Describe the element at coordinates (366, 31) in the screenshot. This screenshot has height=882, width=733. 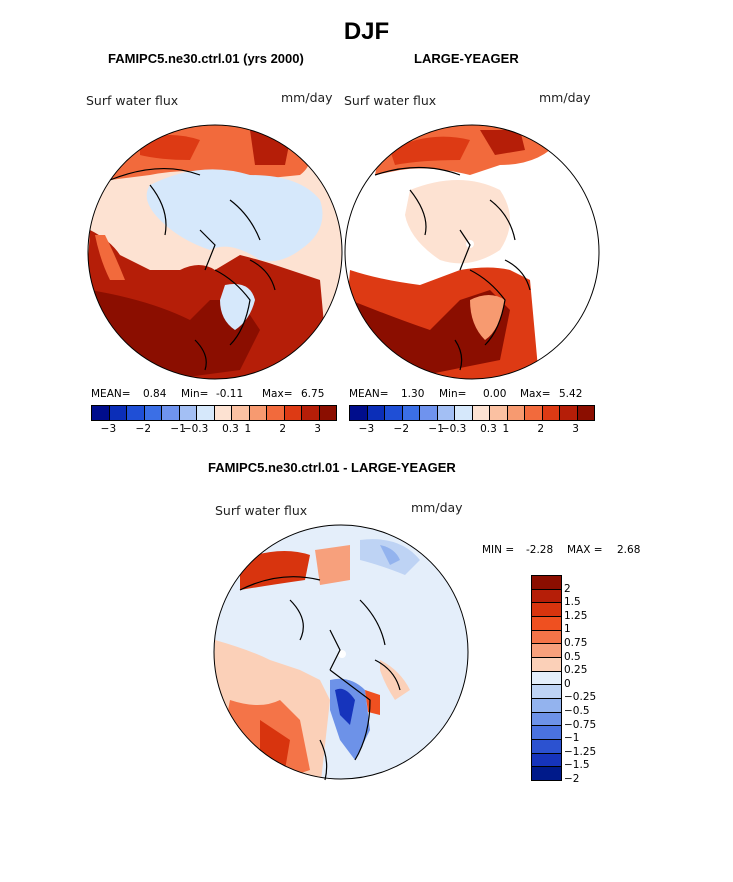
I see `figure-title: DJF` at that location.